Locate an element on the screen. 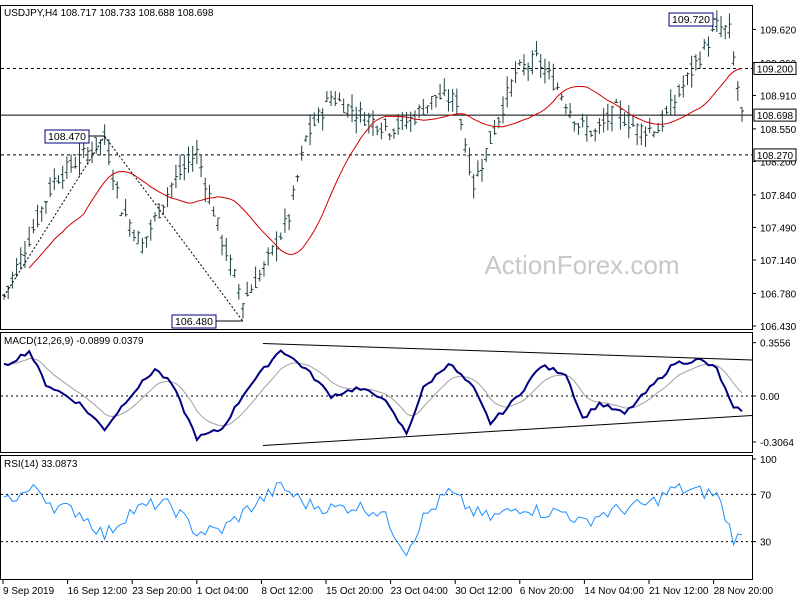 The height and width of the screenshot is (605, 800). time-tick-label: 14 Nov 04:00 is located at coordinates (614, 591).